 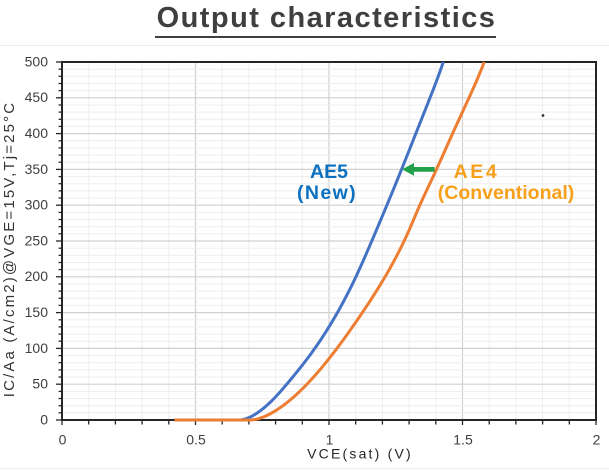 I want to click on svg-text: 0.5, so click(x=196, y=440).